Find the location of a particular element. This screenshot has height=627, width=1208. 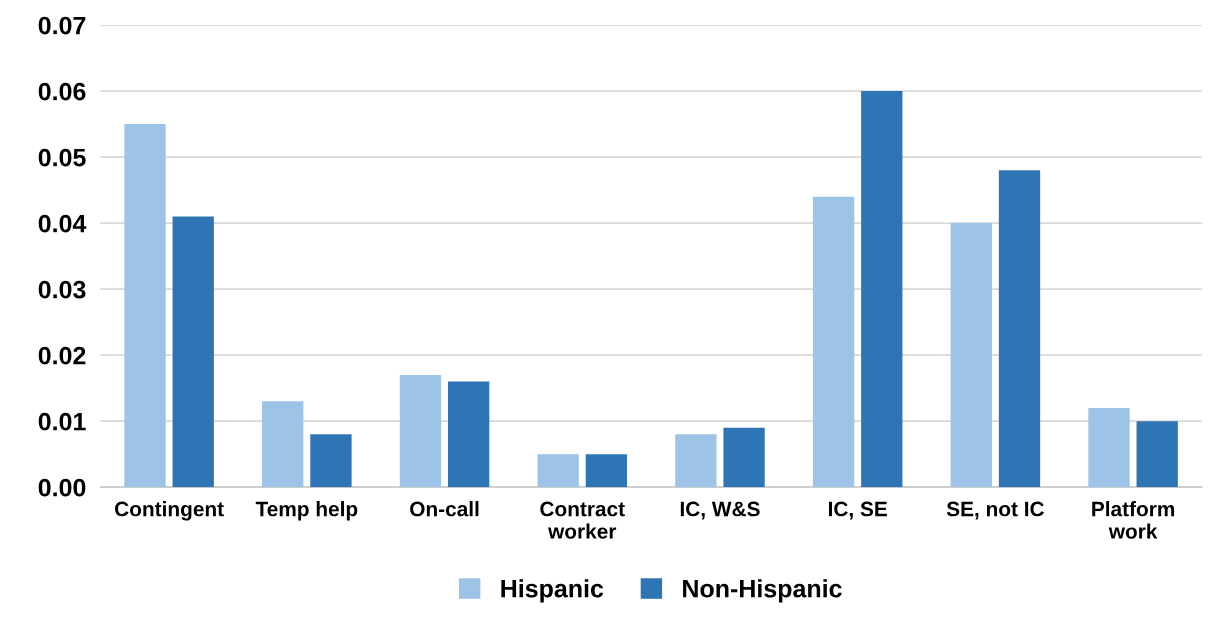

y-tick-label: 0.07 is located at coordinates (62, 25).